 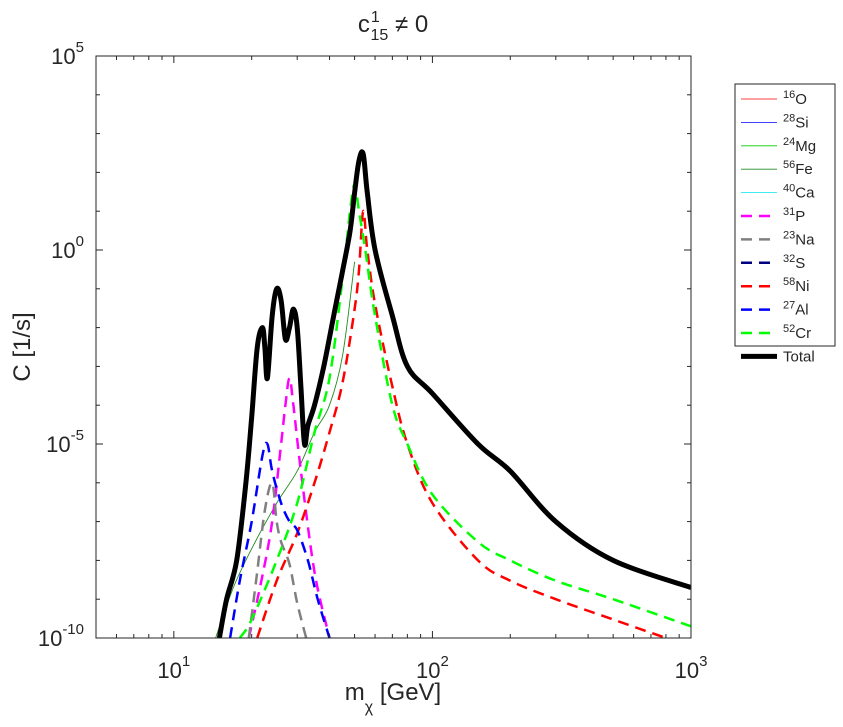 What do you see at coordinates (393, 26) in the screenshot?
I see `chart-title: c1 15 ≠ 0` at bounding box center [393, 26].